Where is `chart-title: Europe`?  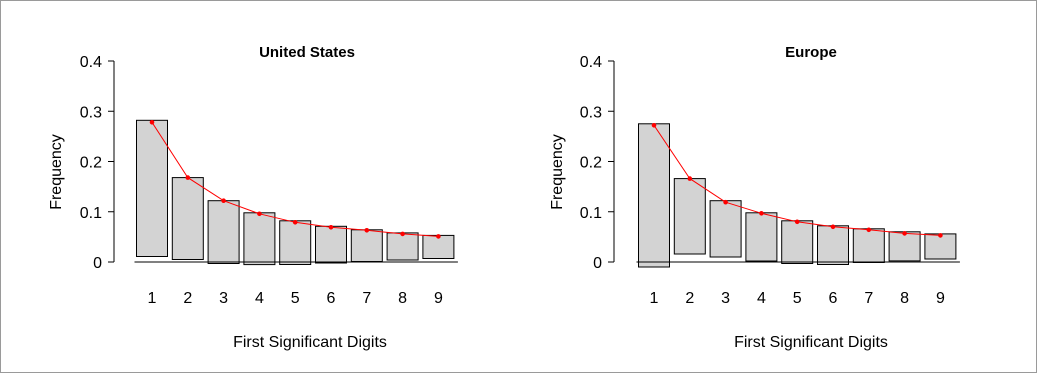 chart-title: Europe is located at coordinates (811, 52).